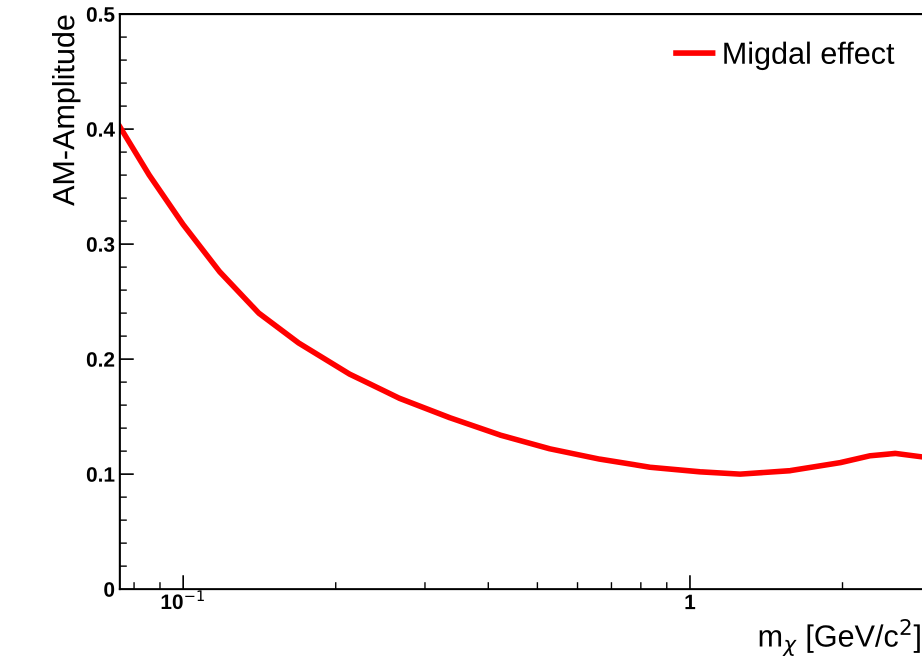 This screenshot has width=922, height=671. What do you see at coordinates (809, 56) in the screenshot?
I see `legend-label: Migdal effect` at bounding box center [809, 56].